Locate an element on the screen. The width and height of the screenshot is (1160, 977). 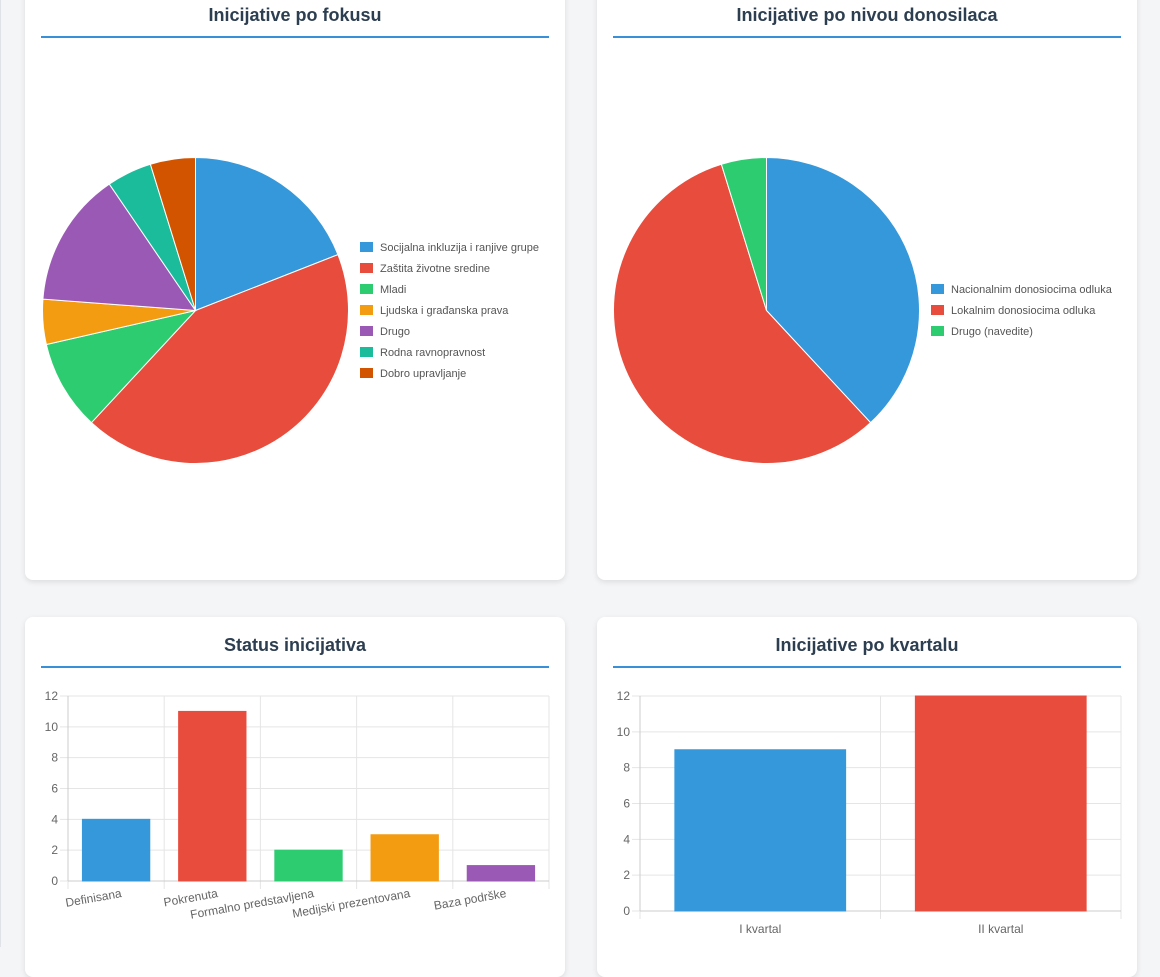
chart-title-quarter: Inicijative po kvartalu is located at coordinates (867, 651).